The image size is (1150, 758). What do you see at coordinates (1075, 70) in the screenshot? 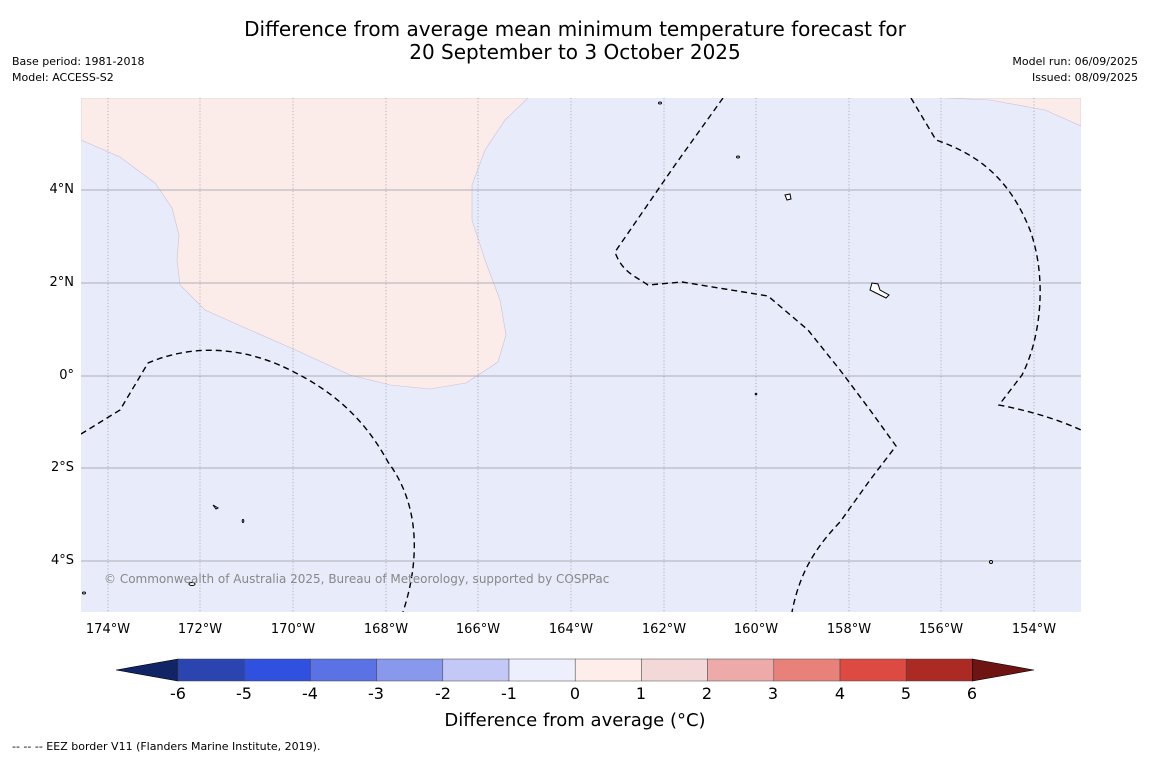
I see `meta-right: Model run: 06/09/2025 Issued: 08/09/2025` at bounding box center [1075, 70].